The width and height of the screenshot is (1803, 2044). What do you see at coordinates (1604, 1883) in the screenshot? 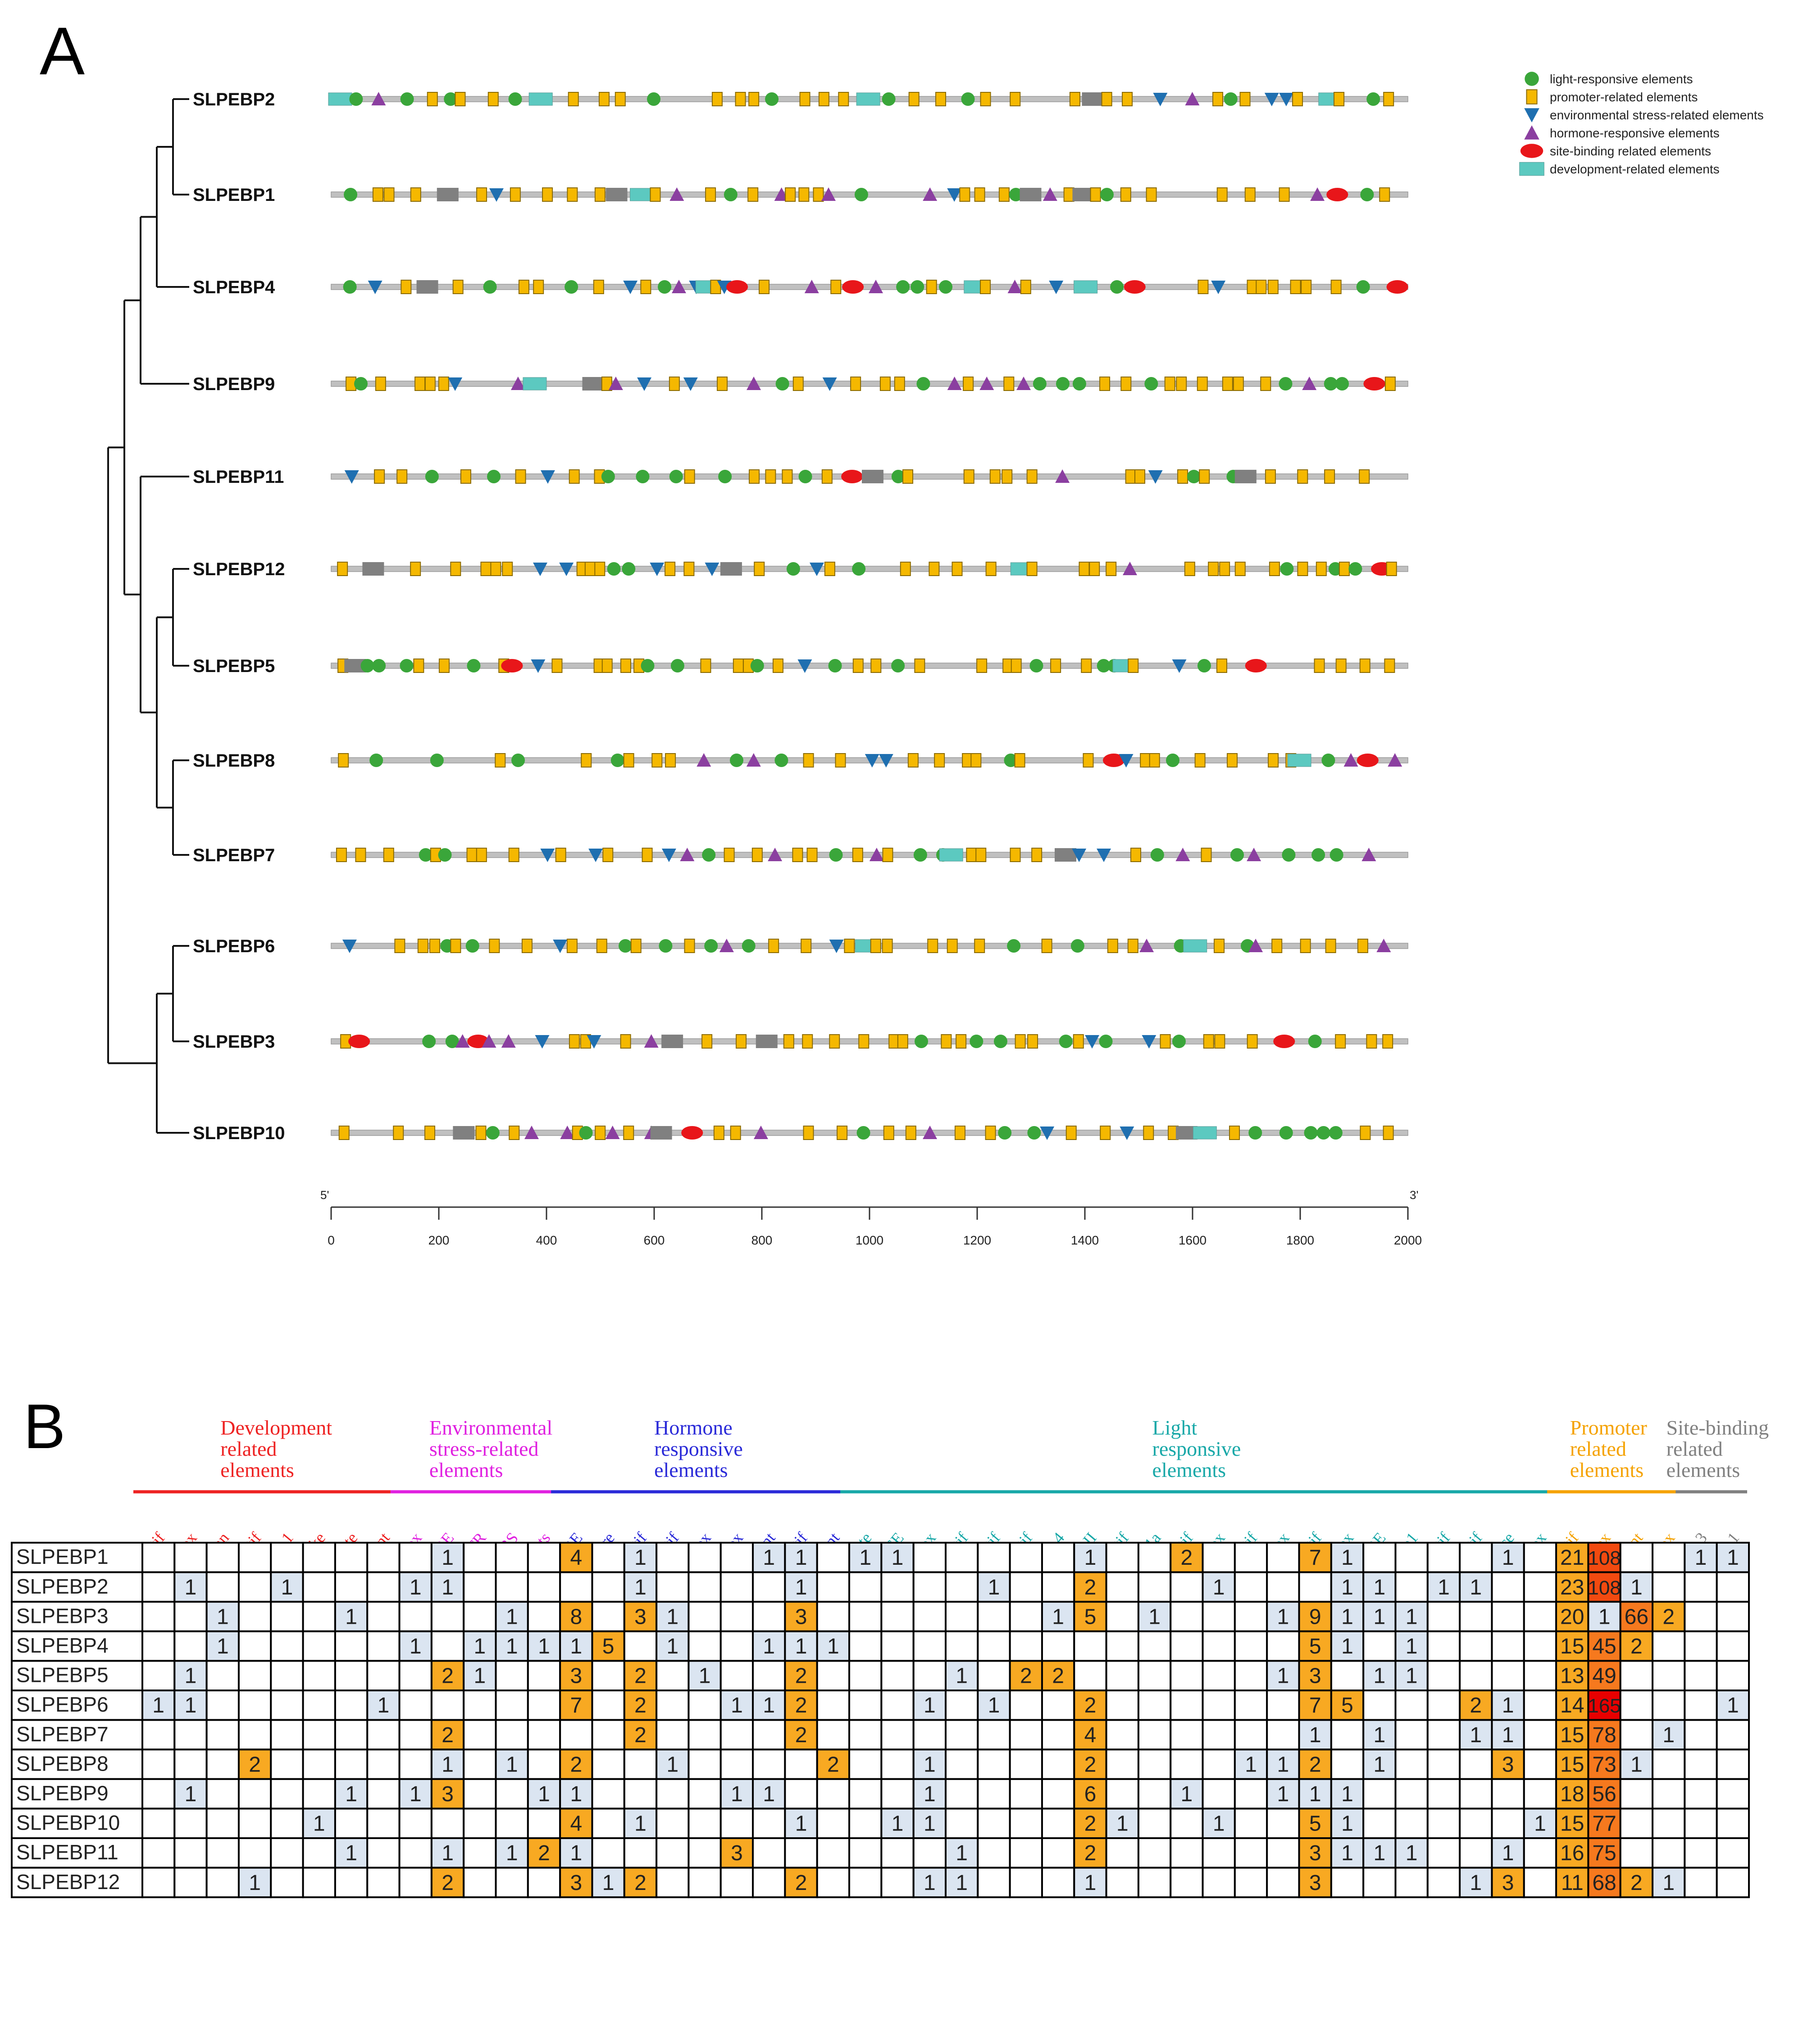
I see `cell-value: 68` at bounding box center [1604, 1883].